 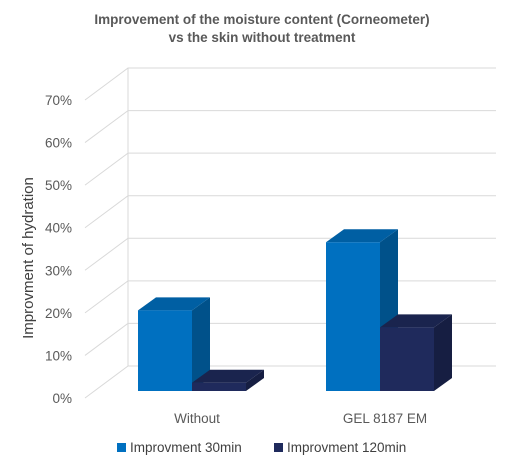 What do you see at coordinates (261, 447) in the screenshot?
I see `legend: Improvment 30min Improvment 120min` at bounding box center [261, 447].